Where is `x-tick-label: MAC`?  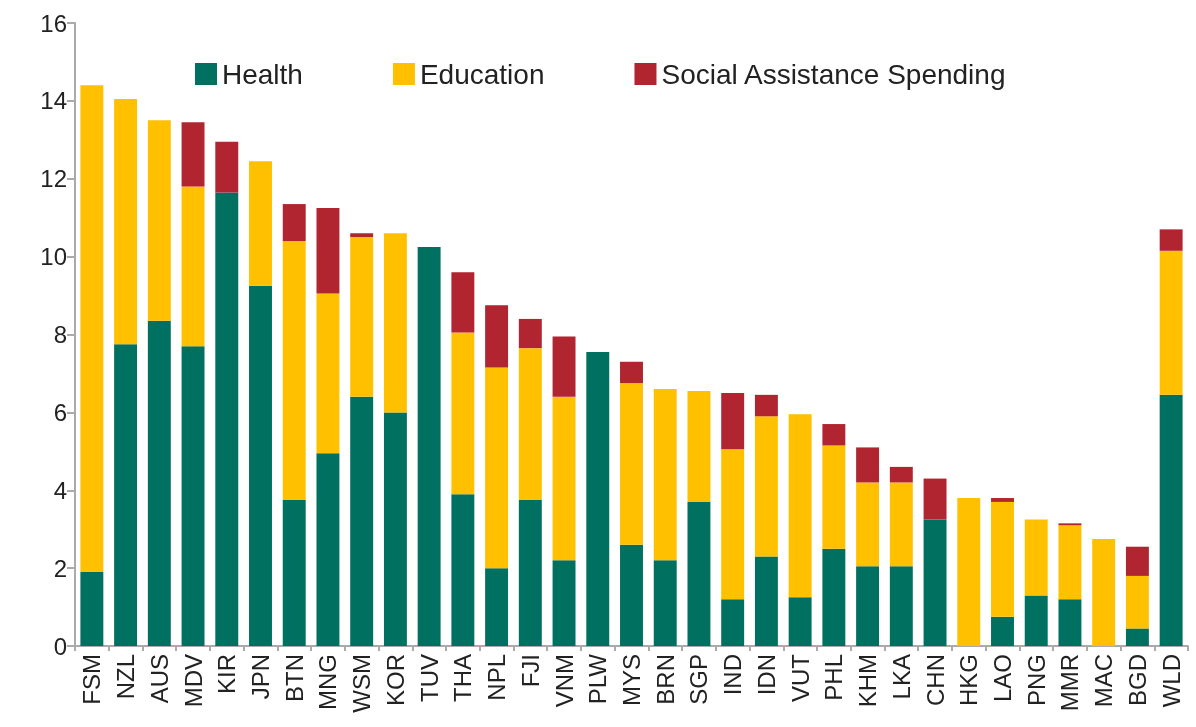 x-tick-label: MAC is located at coordinates (1104, 681).